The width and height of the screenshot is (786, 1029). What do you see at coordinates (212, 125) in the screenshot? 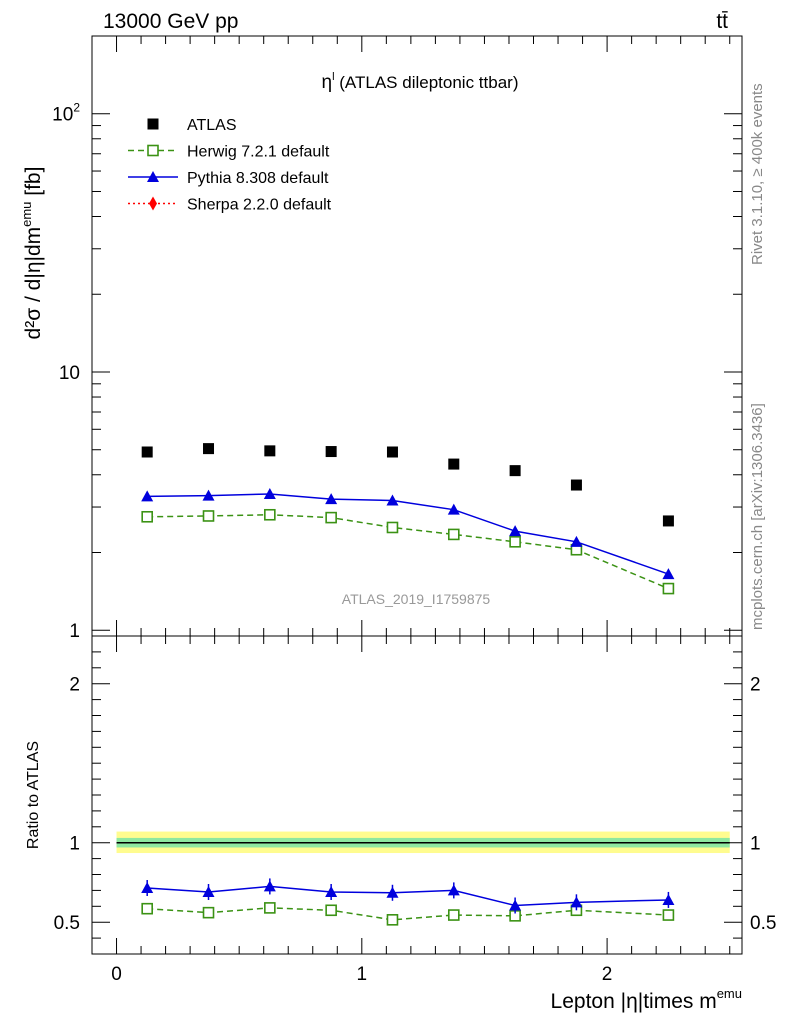
I see `legend-label: ATLAS` at bounding box center [212, 125].